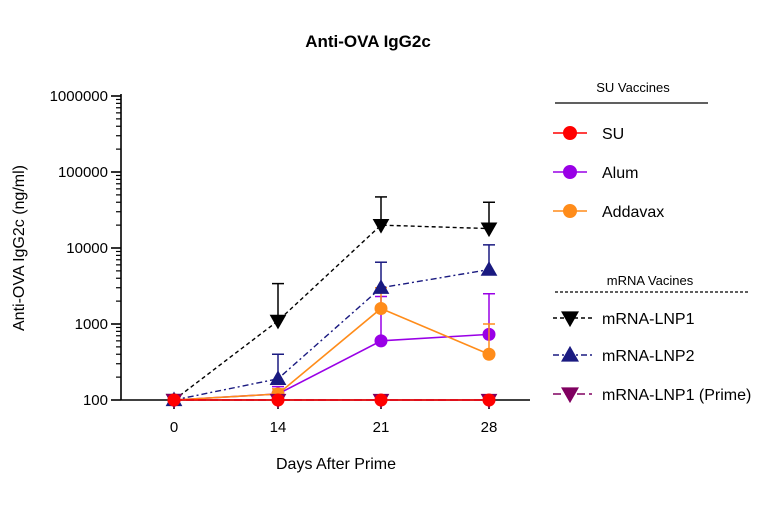  What do you see at coordinates (91, 324) in the screenshot?
I see `y-tick-label: 1000` at bounding box center [91, 324].